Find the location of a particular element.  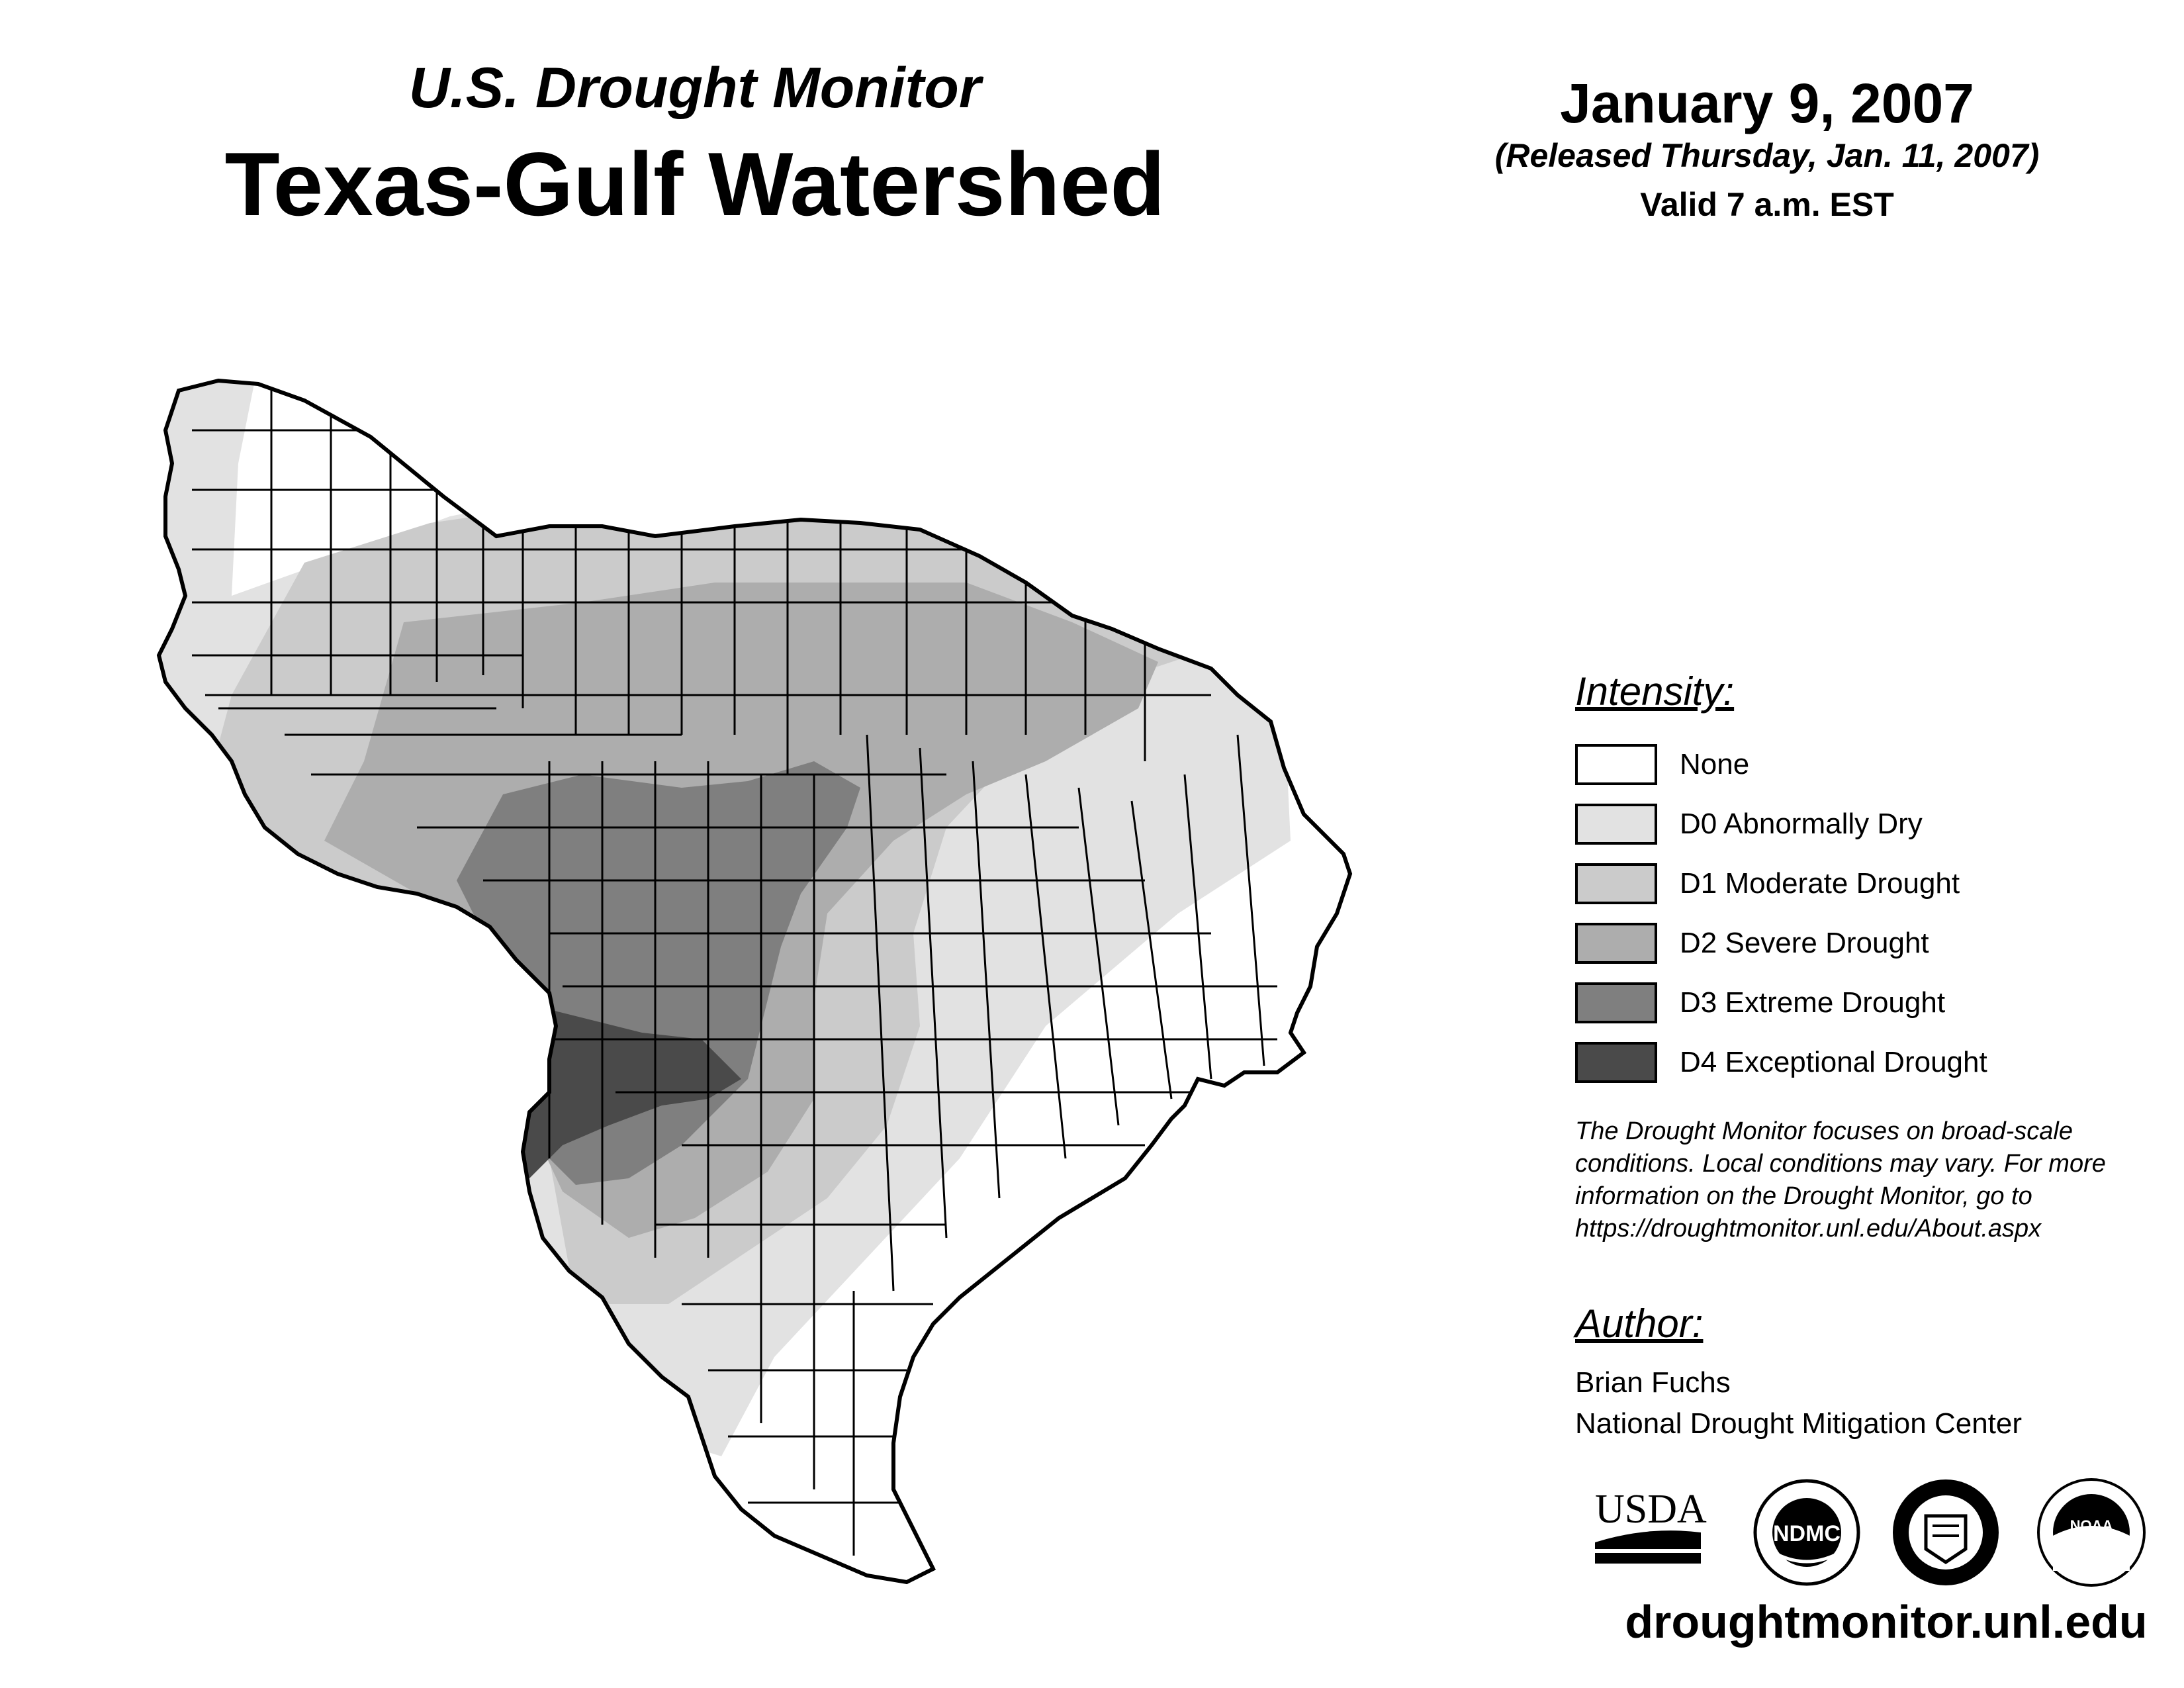

svg-text: NOAA is located at coordinates (2091, 1525).